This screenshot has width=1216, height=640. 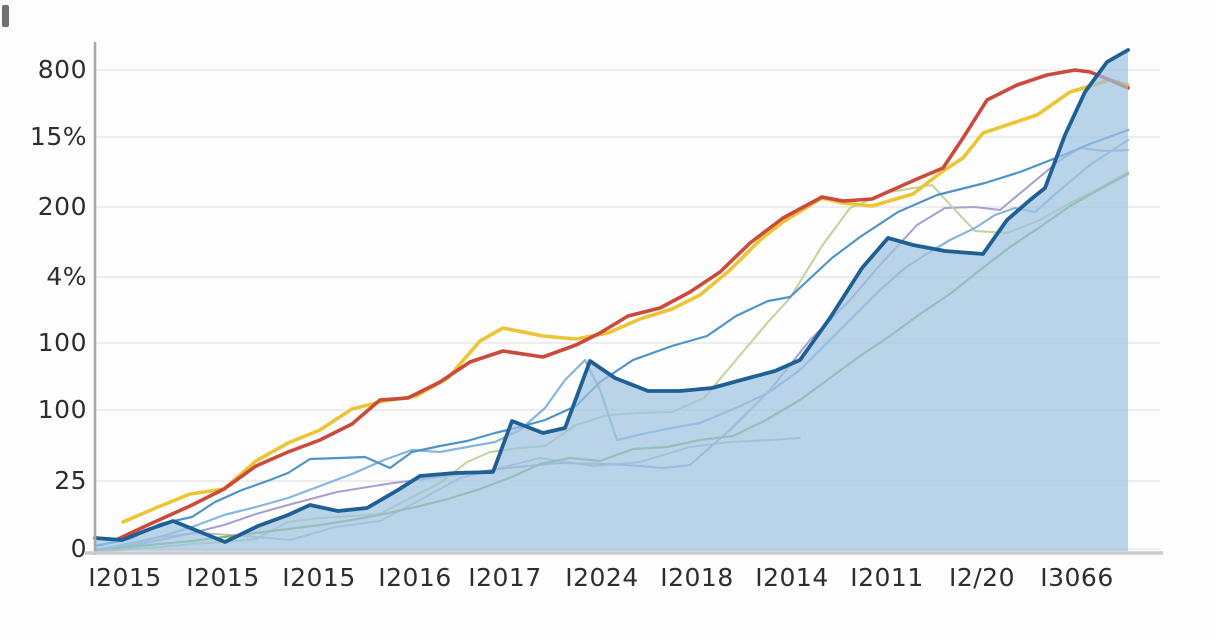 I want to click on x-tick-label: I2014, so click(x=792, y=577).